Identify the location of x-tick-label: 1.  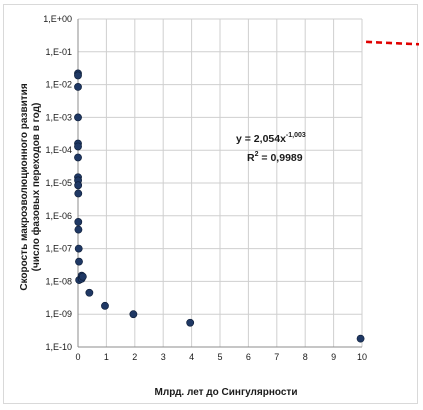
(106, 357).